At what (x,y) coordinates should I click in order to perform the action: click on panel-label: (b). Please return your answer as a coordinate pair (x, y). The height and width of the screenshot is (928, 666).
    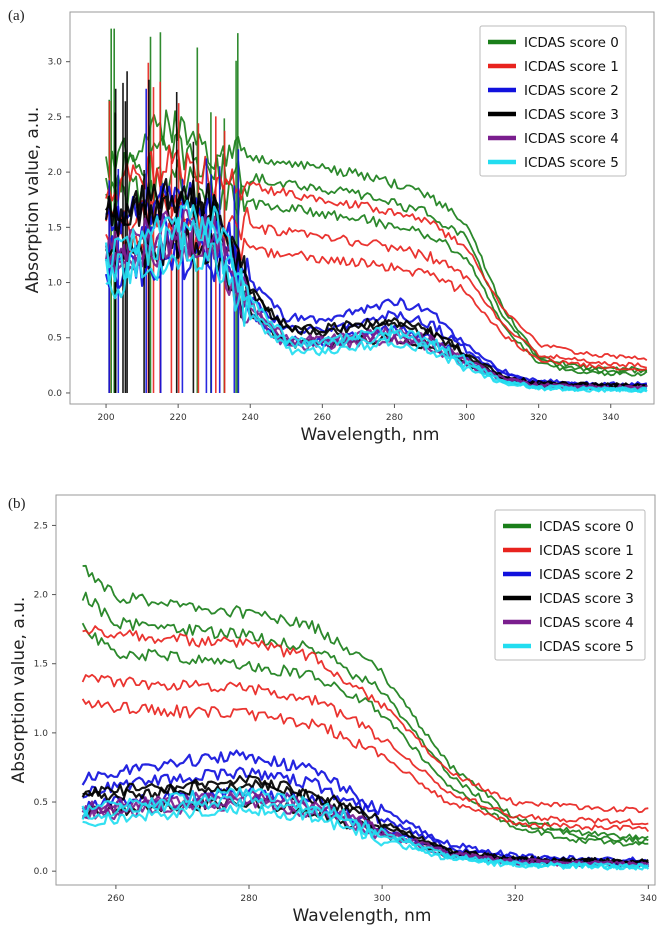
    Looking at the image, I should click on (17, 504).